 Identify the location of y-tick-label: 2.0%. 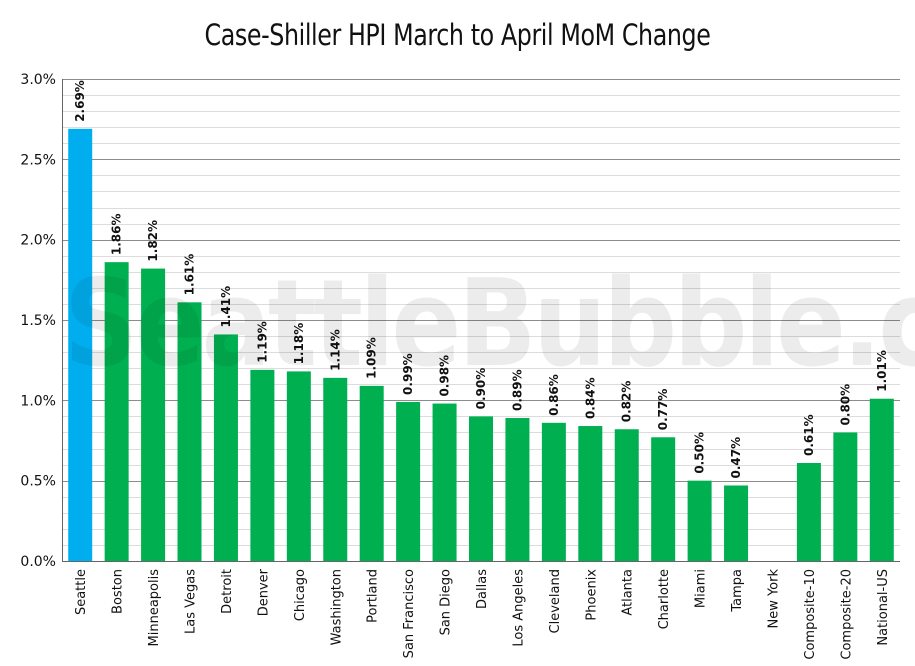
(38, 241).